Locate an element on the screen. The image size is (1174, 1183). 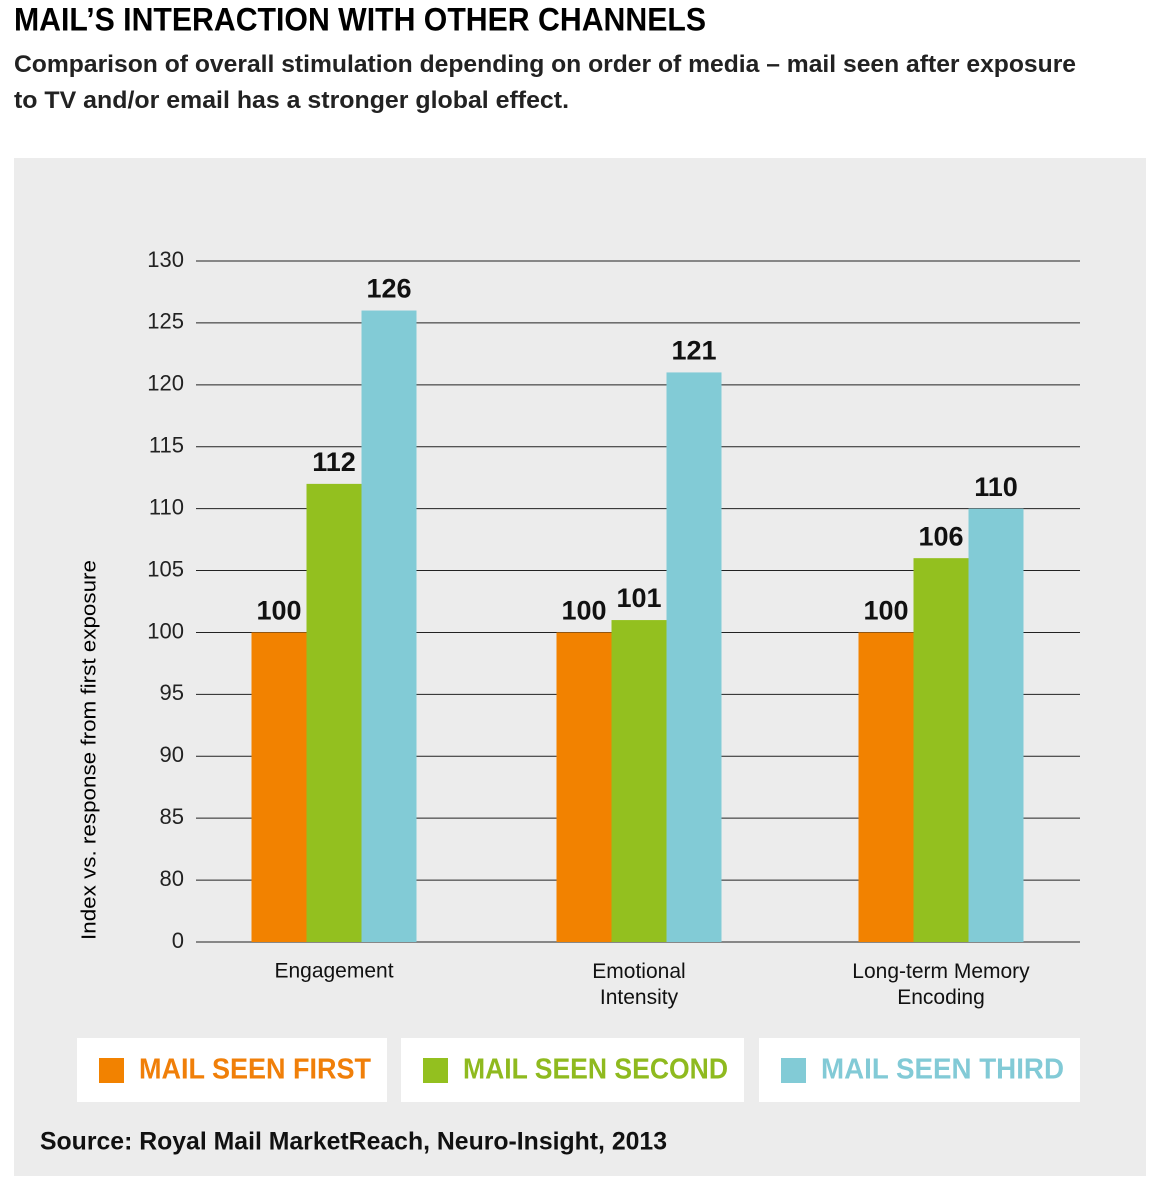
y-tick-label: 80 is located at coordinates (172, 878).